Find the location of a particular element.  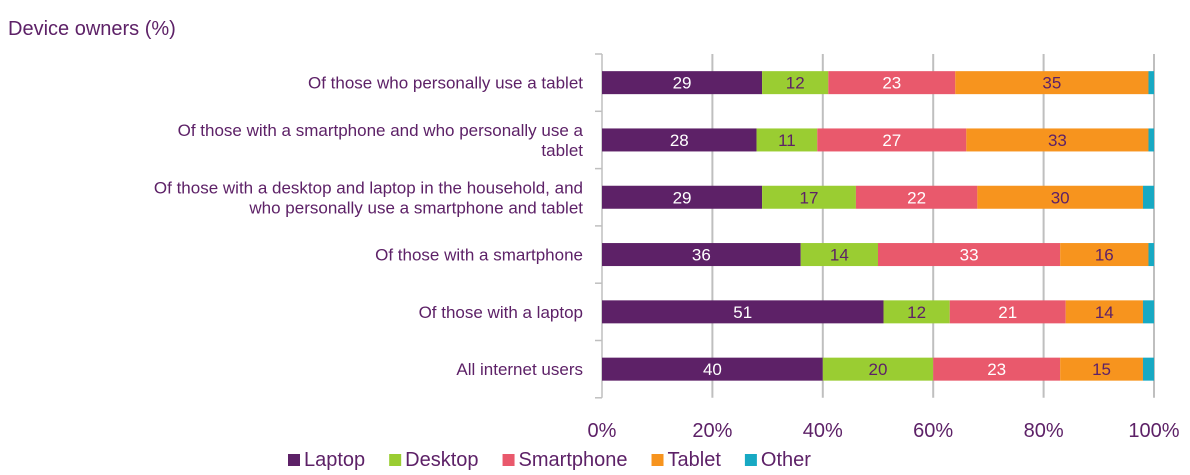

legend-label: Other is located at coordinates (786, 460).